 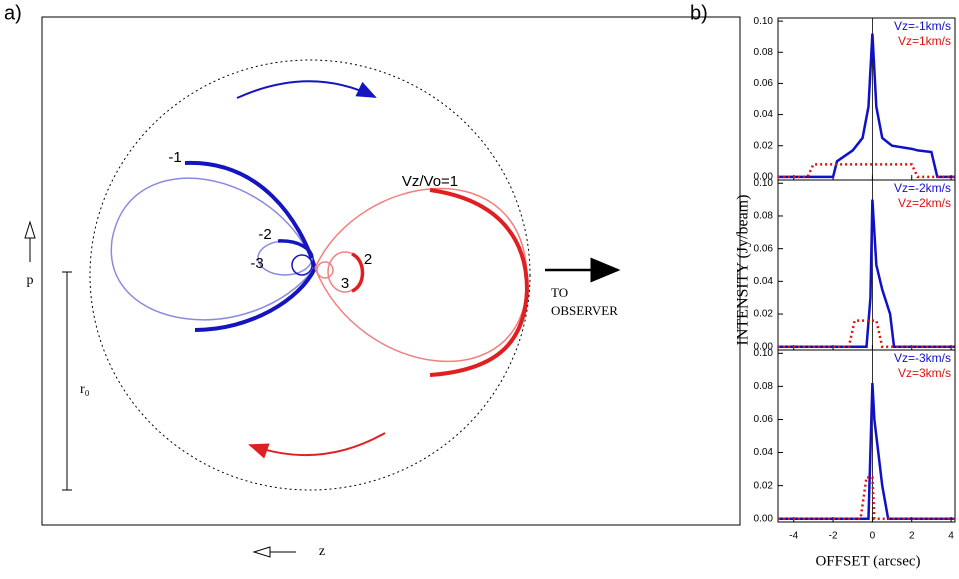 I want to click on loop-label: -3, so click(x=256, y=263).